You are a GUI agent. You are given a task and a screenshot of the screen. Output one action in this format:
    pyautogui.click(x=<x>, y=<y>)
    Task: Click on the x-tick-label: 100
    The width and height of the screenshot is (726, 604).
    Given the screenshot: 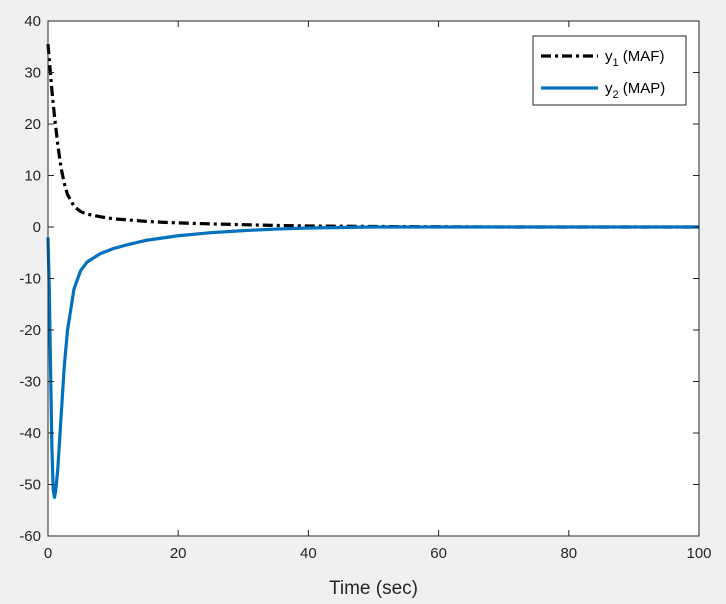 What is the action you would take?
    pyautogui.click(x=698, y=553)
    